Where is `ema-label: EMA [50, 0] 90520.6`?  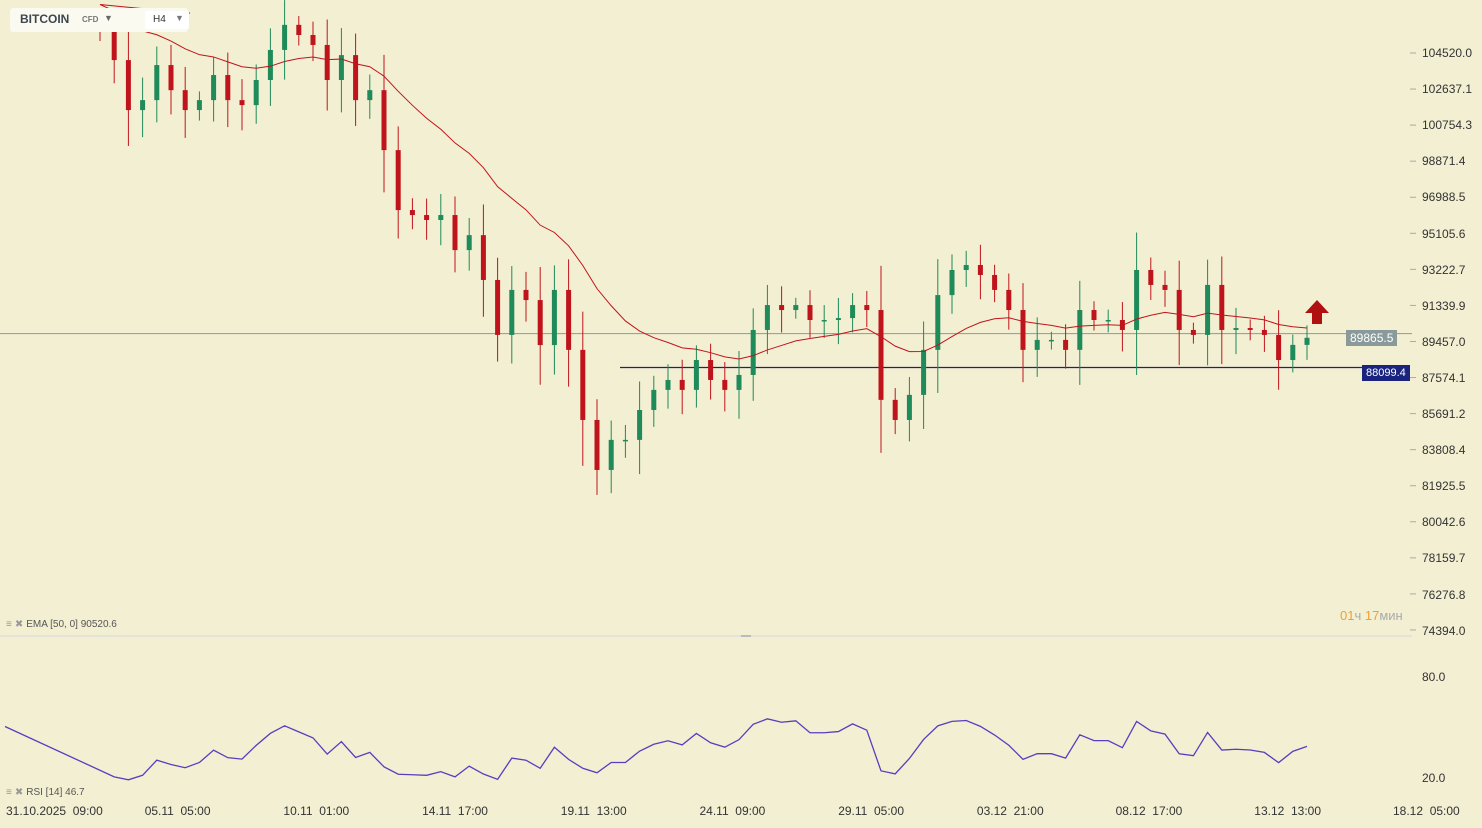 ema-label: EMA [50, 0] 90520.6 is located at coordinates (71, 624).